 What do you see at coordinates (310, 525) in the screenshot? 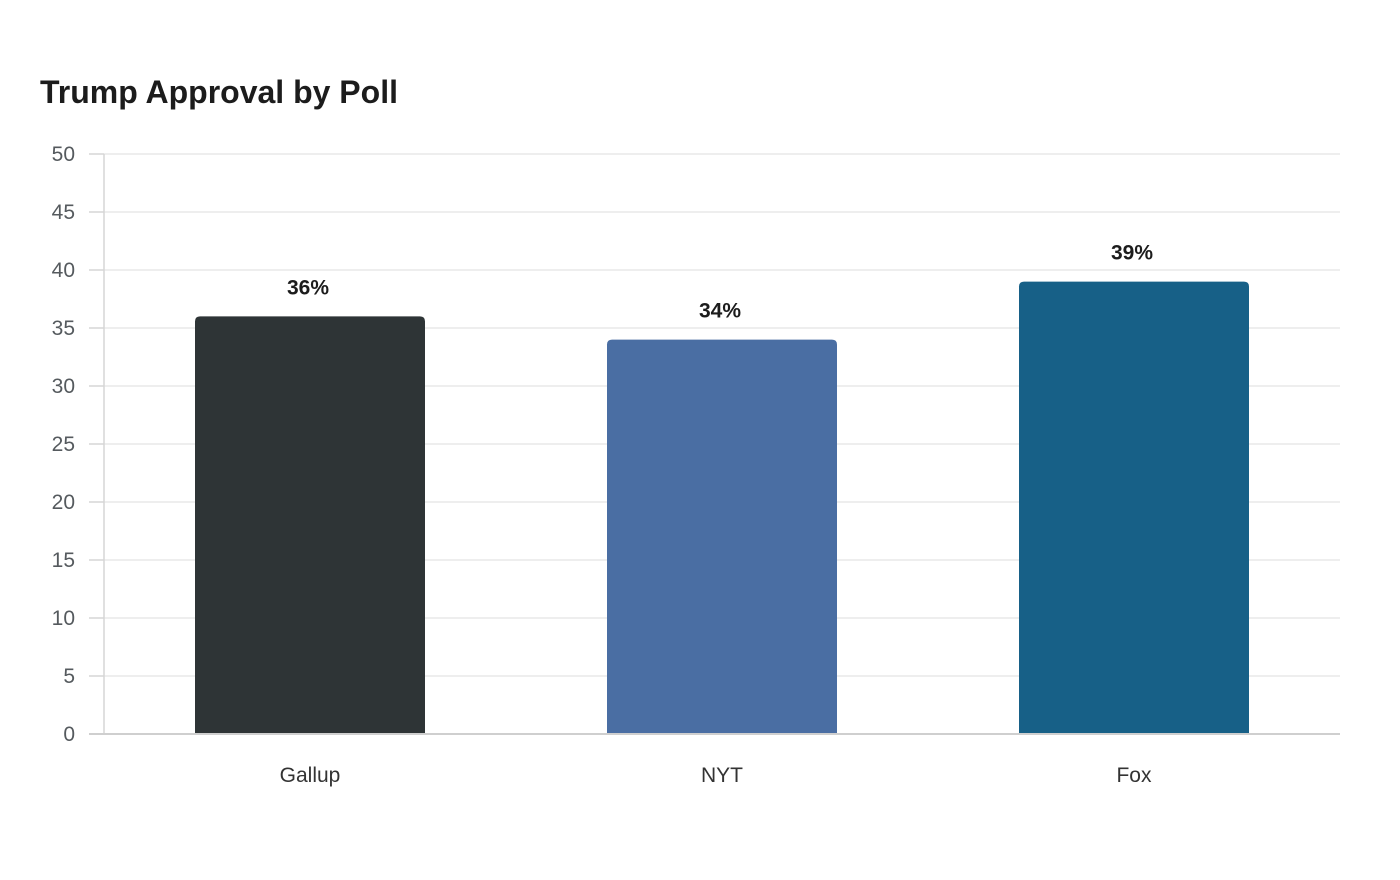
I see `bar-gallup` at bounding box center [310, 525].